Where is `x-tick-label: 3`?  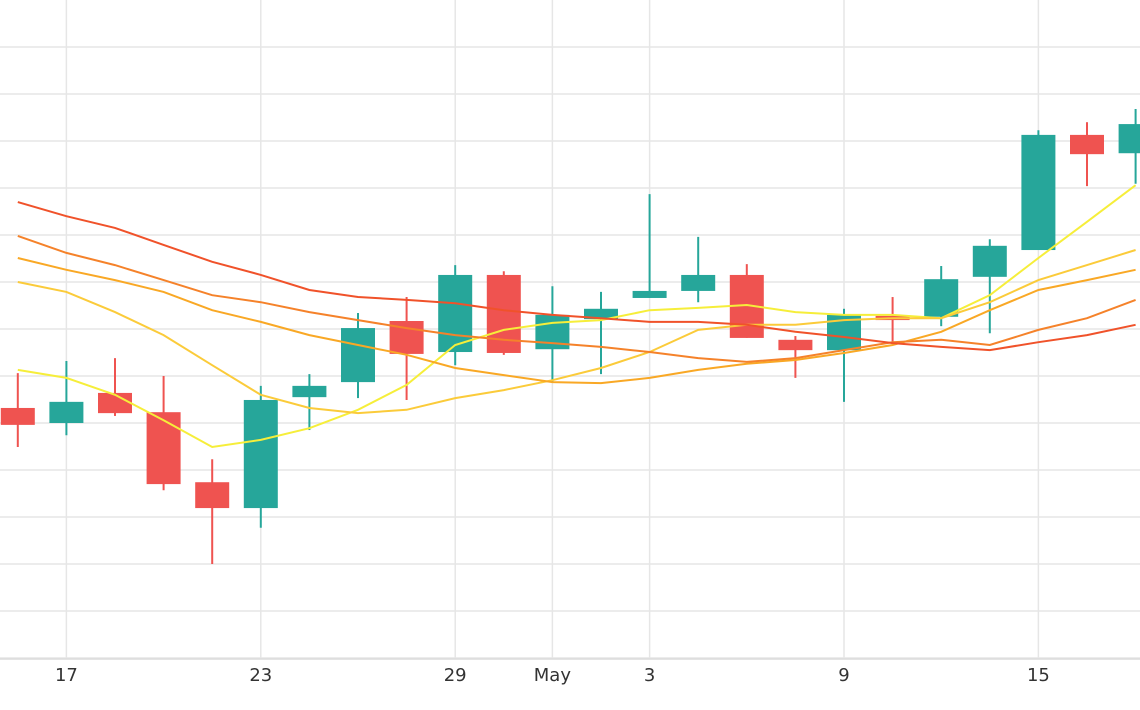
x-tick-label: 3 is located at coordinates (649, 675).